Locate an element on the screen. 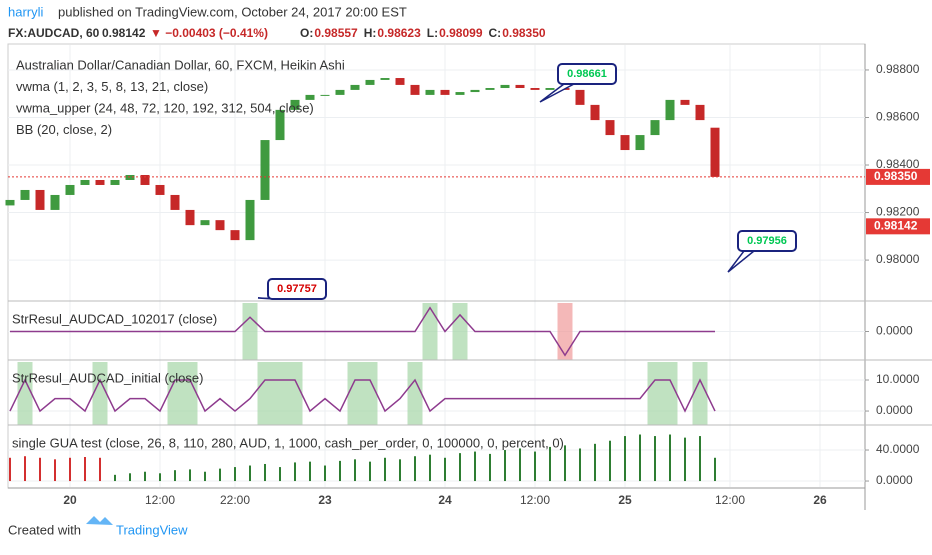 The width and height of the screenshot is (932, 555). author: harryli is located at coordinates (26, 11).